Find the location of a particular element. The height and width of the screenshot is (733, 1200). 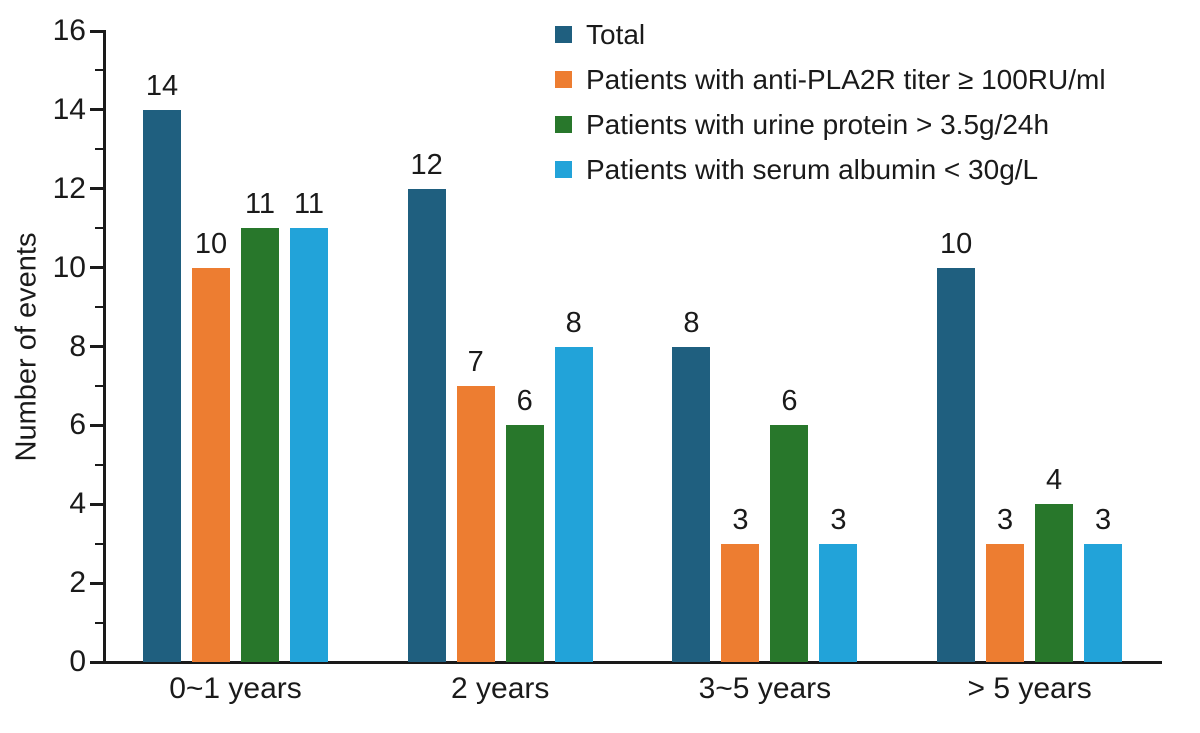

x-tick-label: > 5 years is located at coordinates (1029, 688).